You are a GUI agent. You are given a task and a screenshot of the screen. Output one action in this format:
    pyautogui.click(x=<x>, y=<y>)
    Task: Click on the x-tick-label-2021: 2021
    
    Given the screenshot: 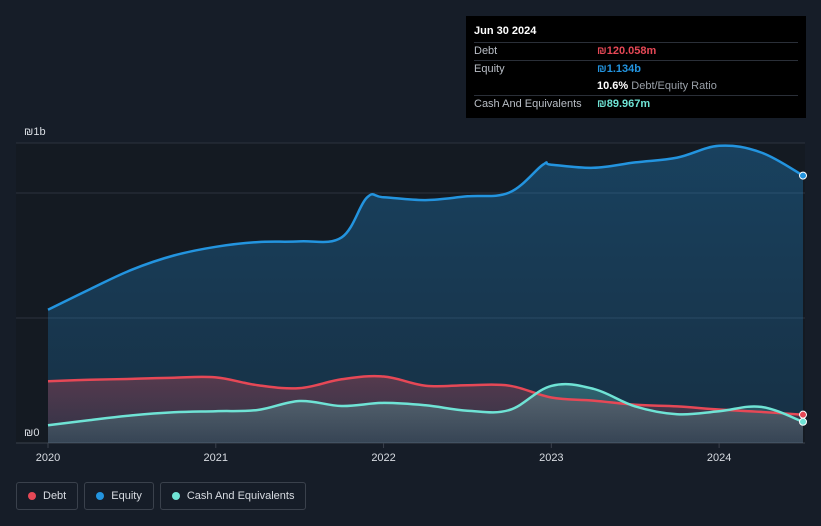 What is the action you would take?
    pyautogui.click(x=216, y=458)
    